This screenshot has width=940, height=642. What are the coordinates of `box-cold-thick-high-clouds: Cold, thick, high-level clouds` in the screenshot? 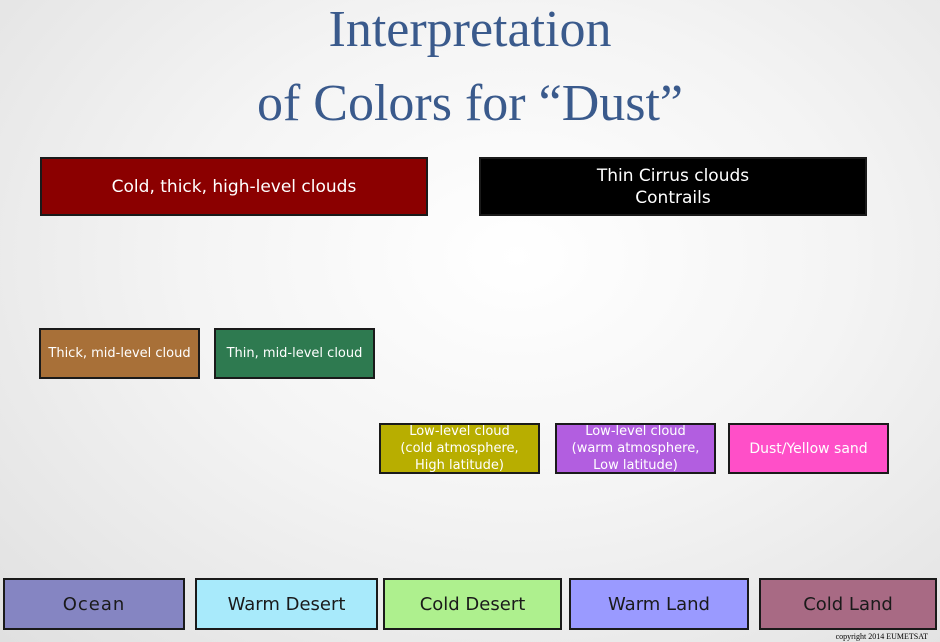 It's located at (234, 186).